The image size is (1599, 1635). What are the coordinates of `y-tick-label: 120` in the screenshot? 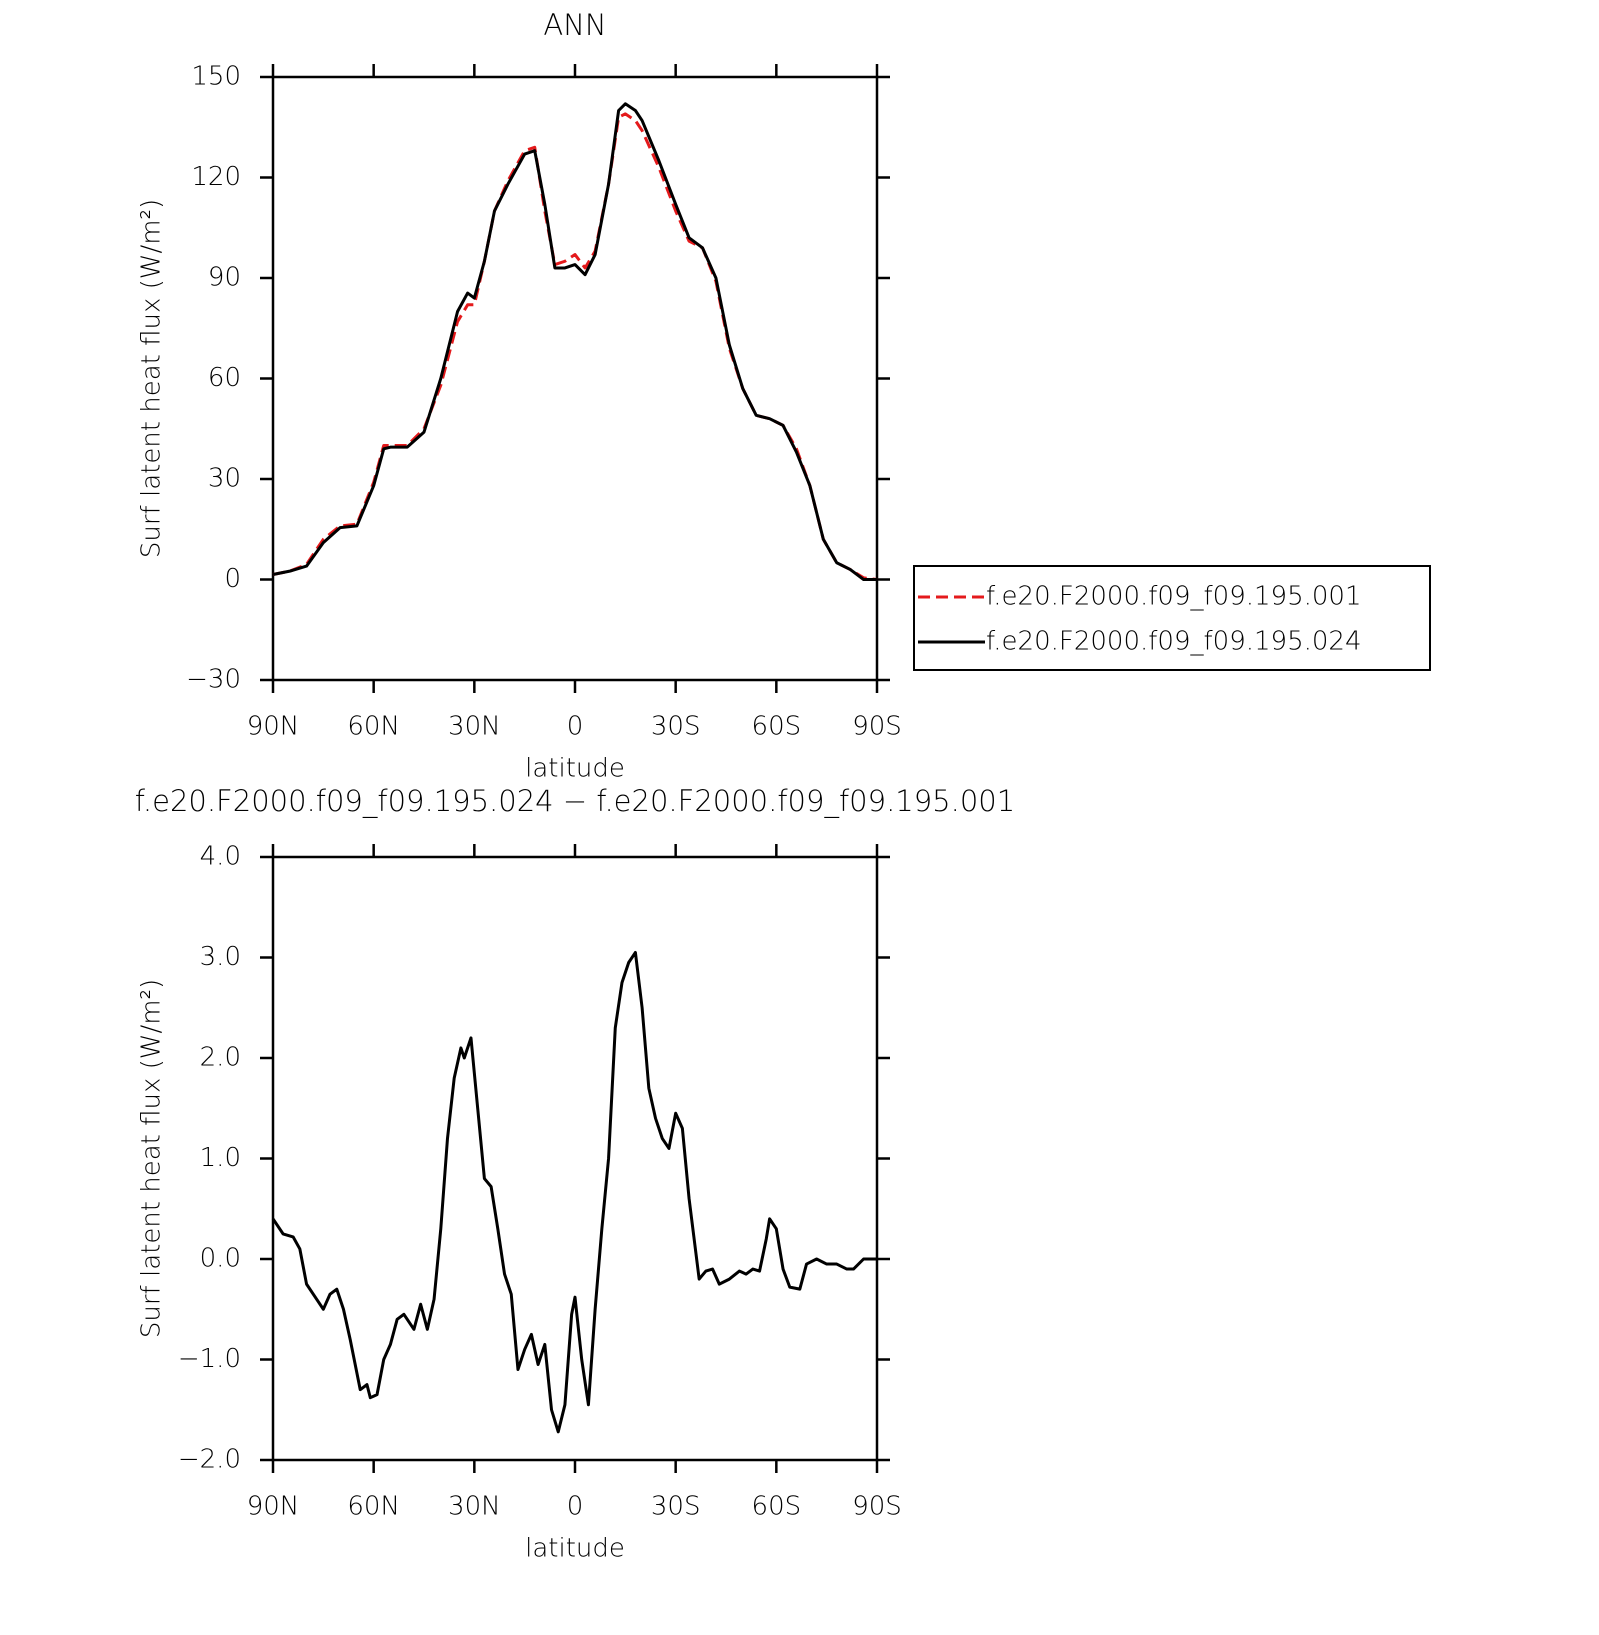 It's located at (216, 177).